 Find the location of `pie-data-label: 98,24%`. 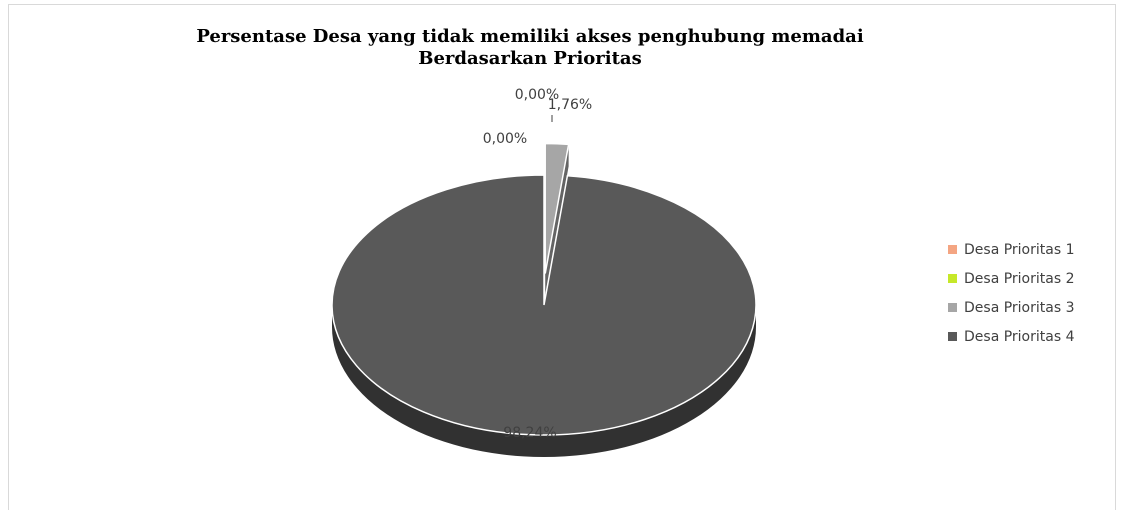

pie-data-label: 98,24% is located at coordinates (529, 433).